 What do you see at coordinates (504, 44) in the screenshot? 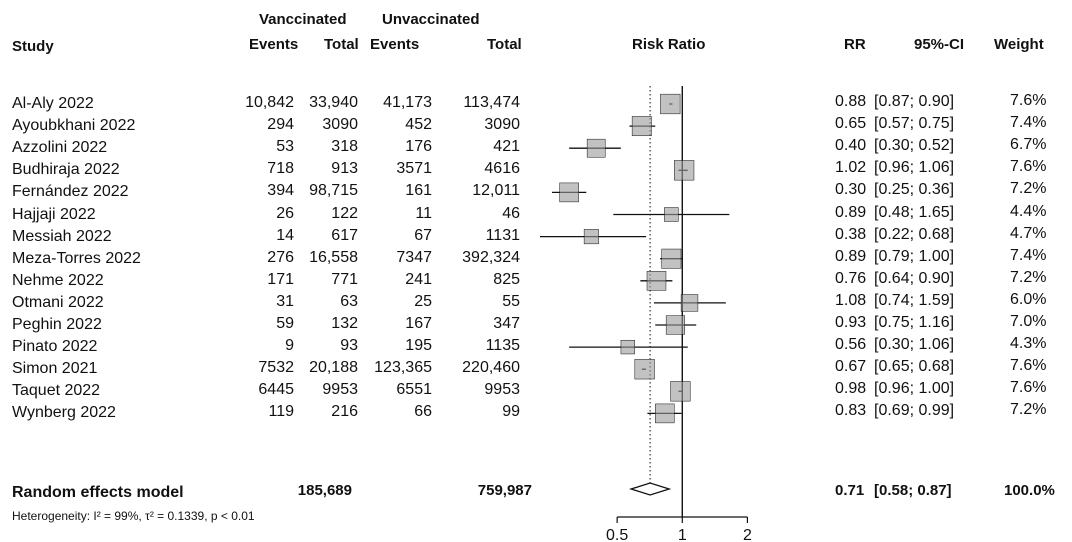
I see `header-unvac-total: Total` at bounding box center [504, 44].